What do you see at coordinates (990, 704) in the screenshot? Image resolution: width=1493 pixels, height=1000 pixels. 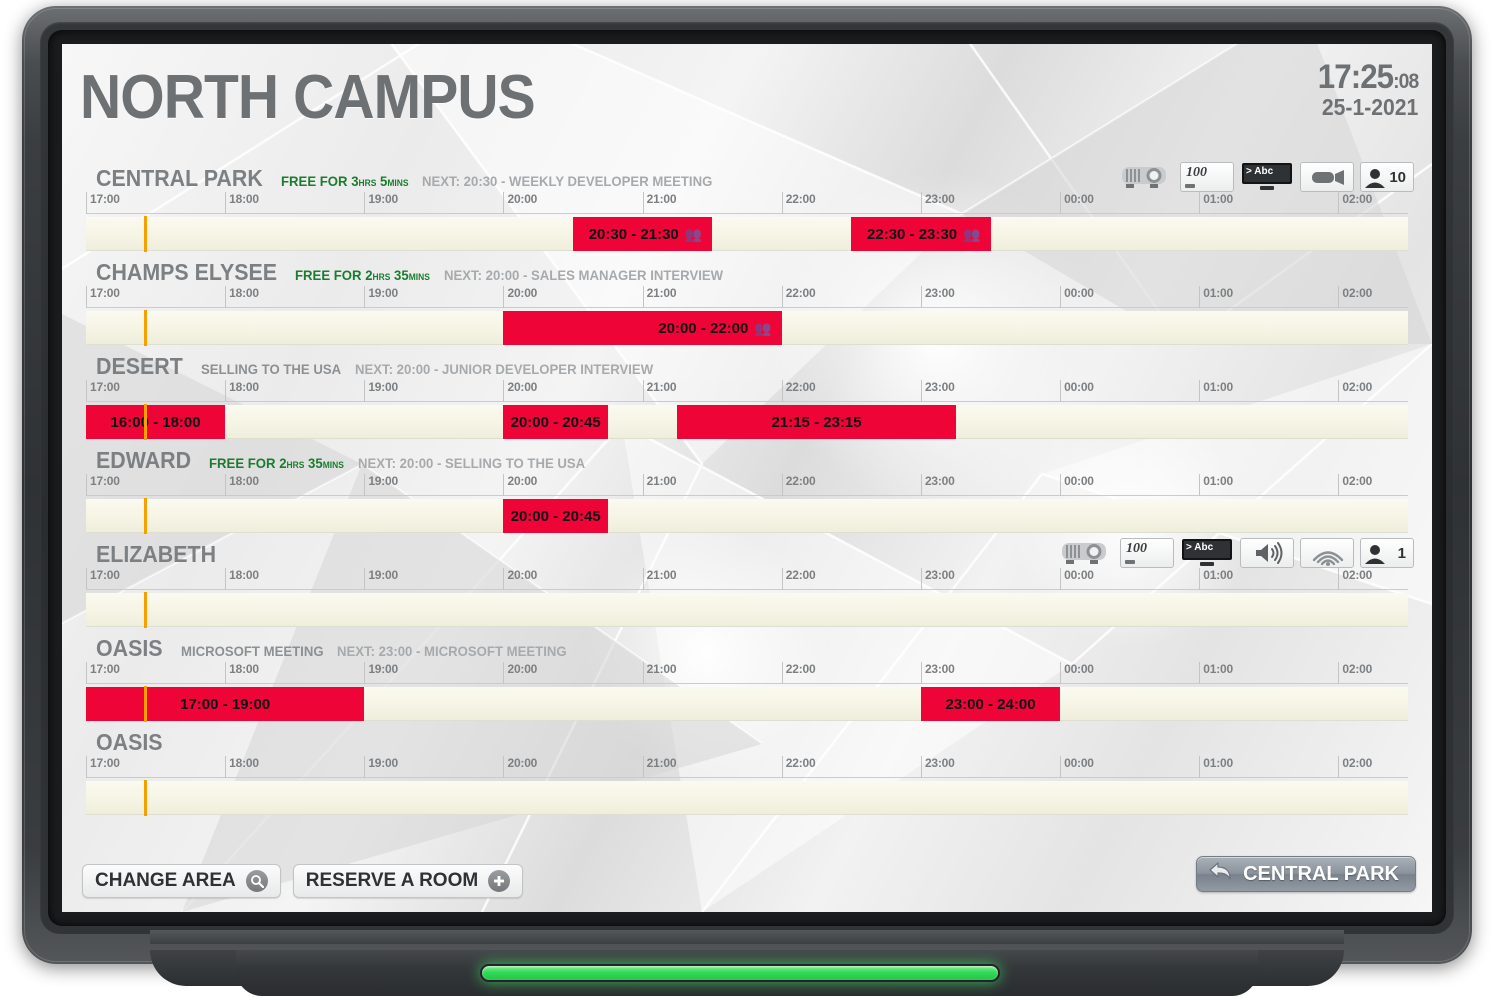 I see `booking-block: 23:00 - 24:00` at bounding box center [990, 704].